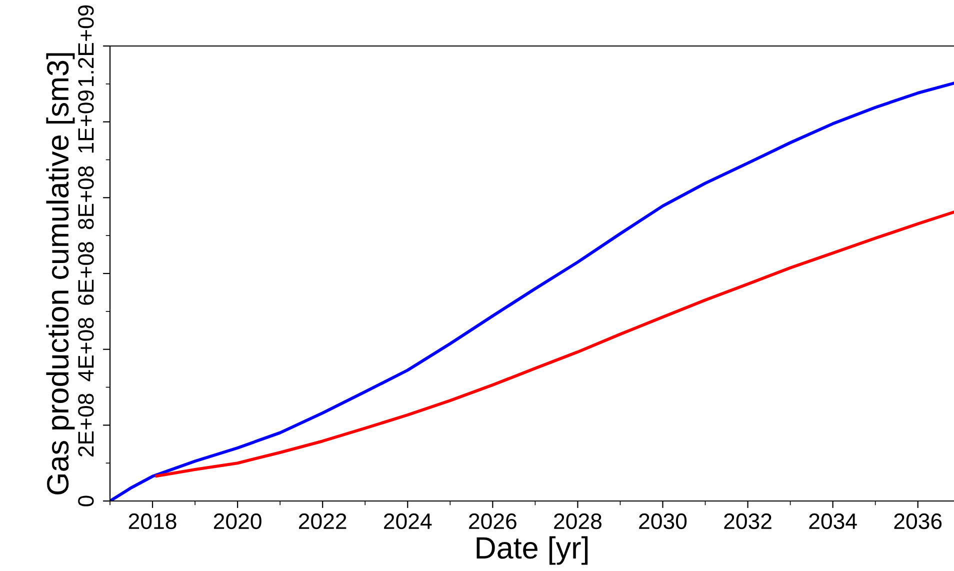 Image resolution: width=954 pixels, height=571 pixels. I want to click on x-tick-label: 2026, so click(492, 521).